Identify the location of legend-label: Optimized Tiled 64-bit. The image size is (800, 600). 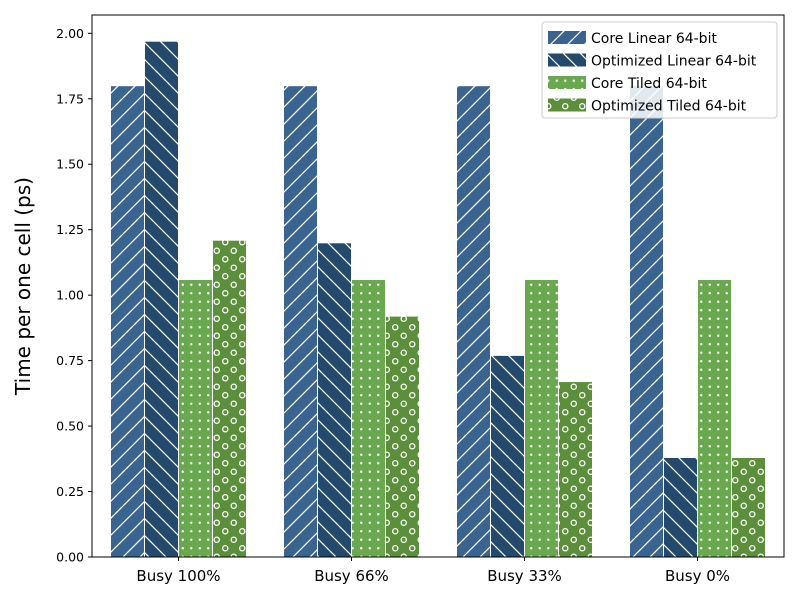
(669, 107).